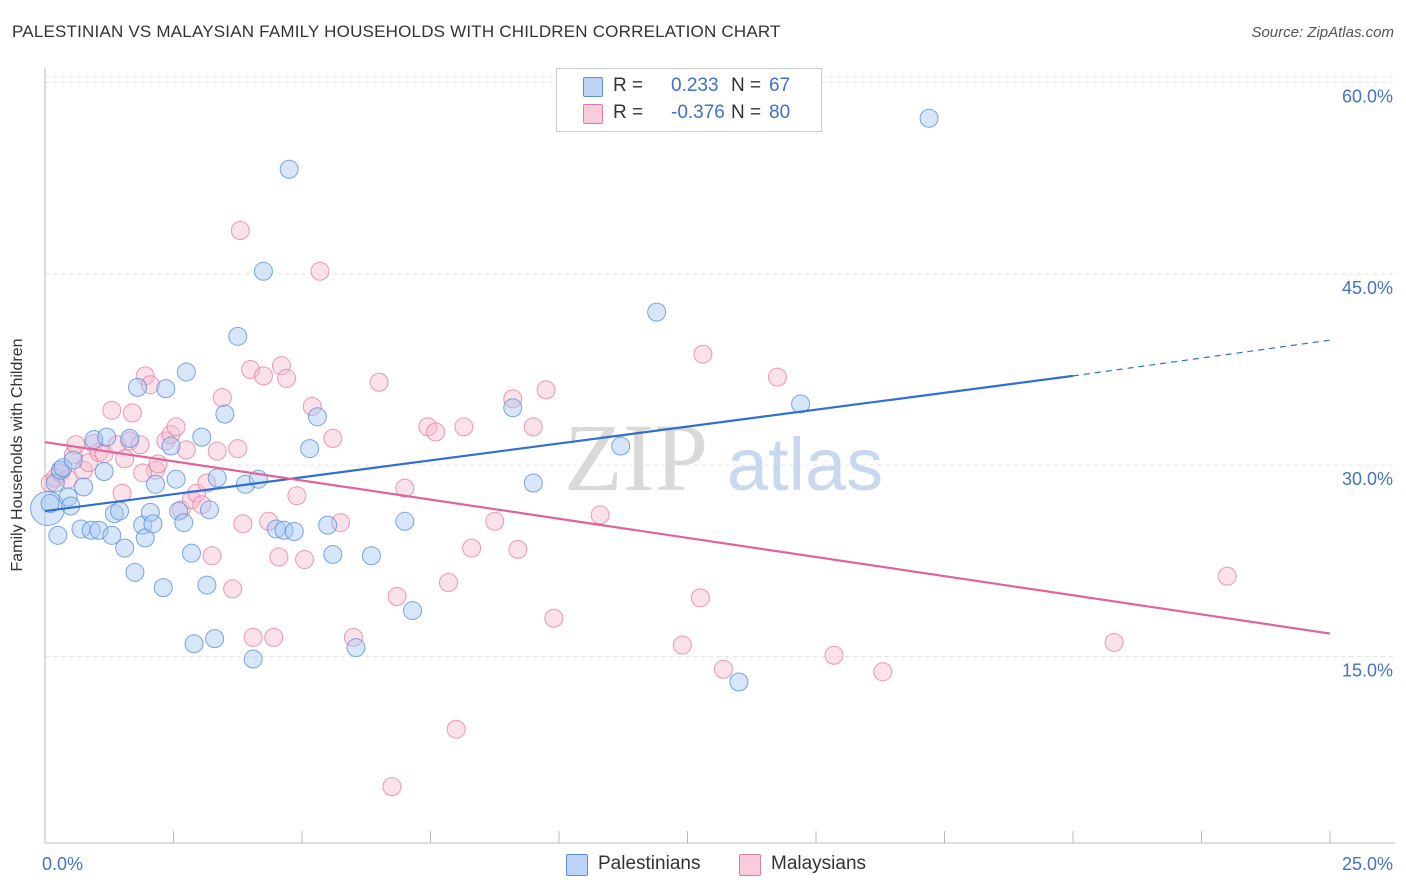  What do you see at coordinates (1367, 288) in the screenshot?
I see `y-tick-label: 45.0%` at bounding box center [1367, 288].